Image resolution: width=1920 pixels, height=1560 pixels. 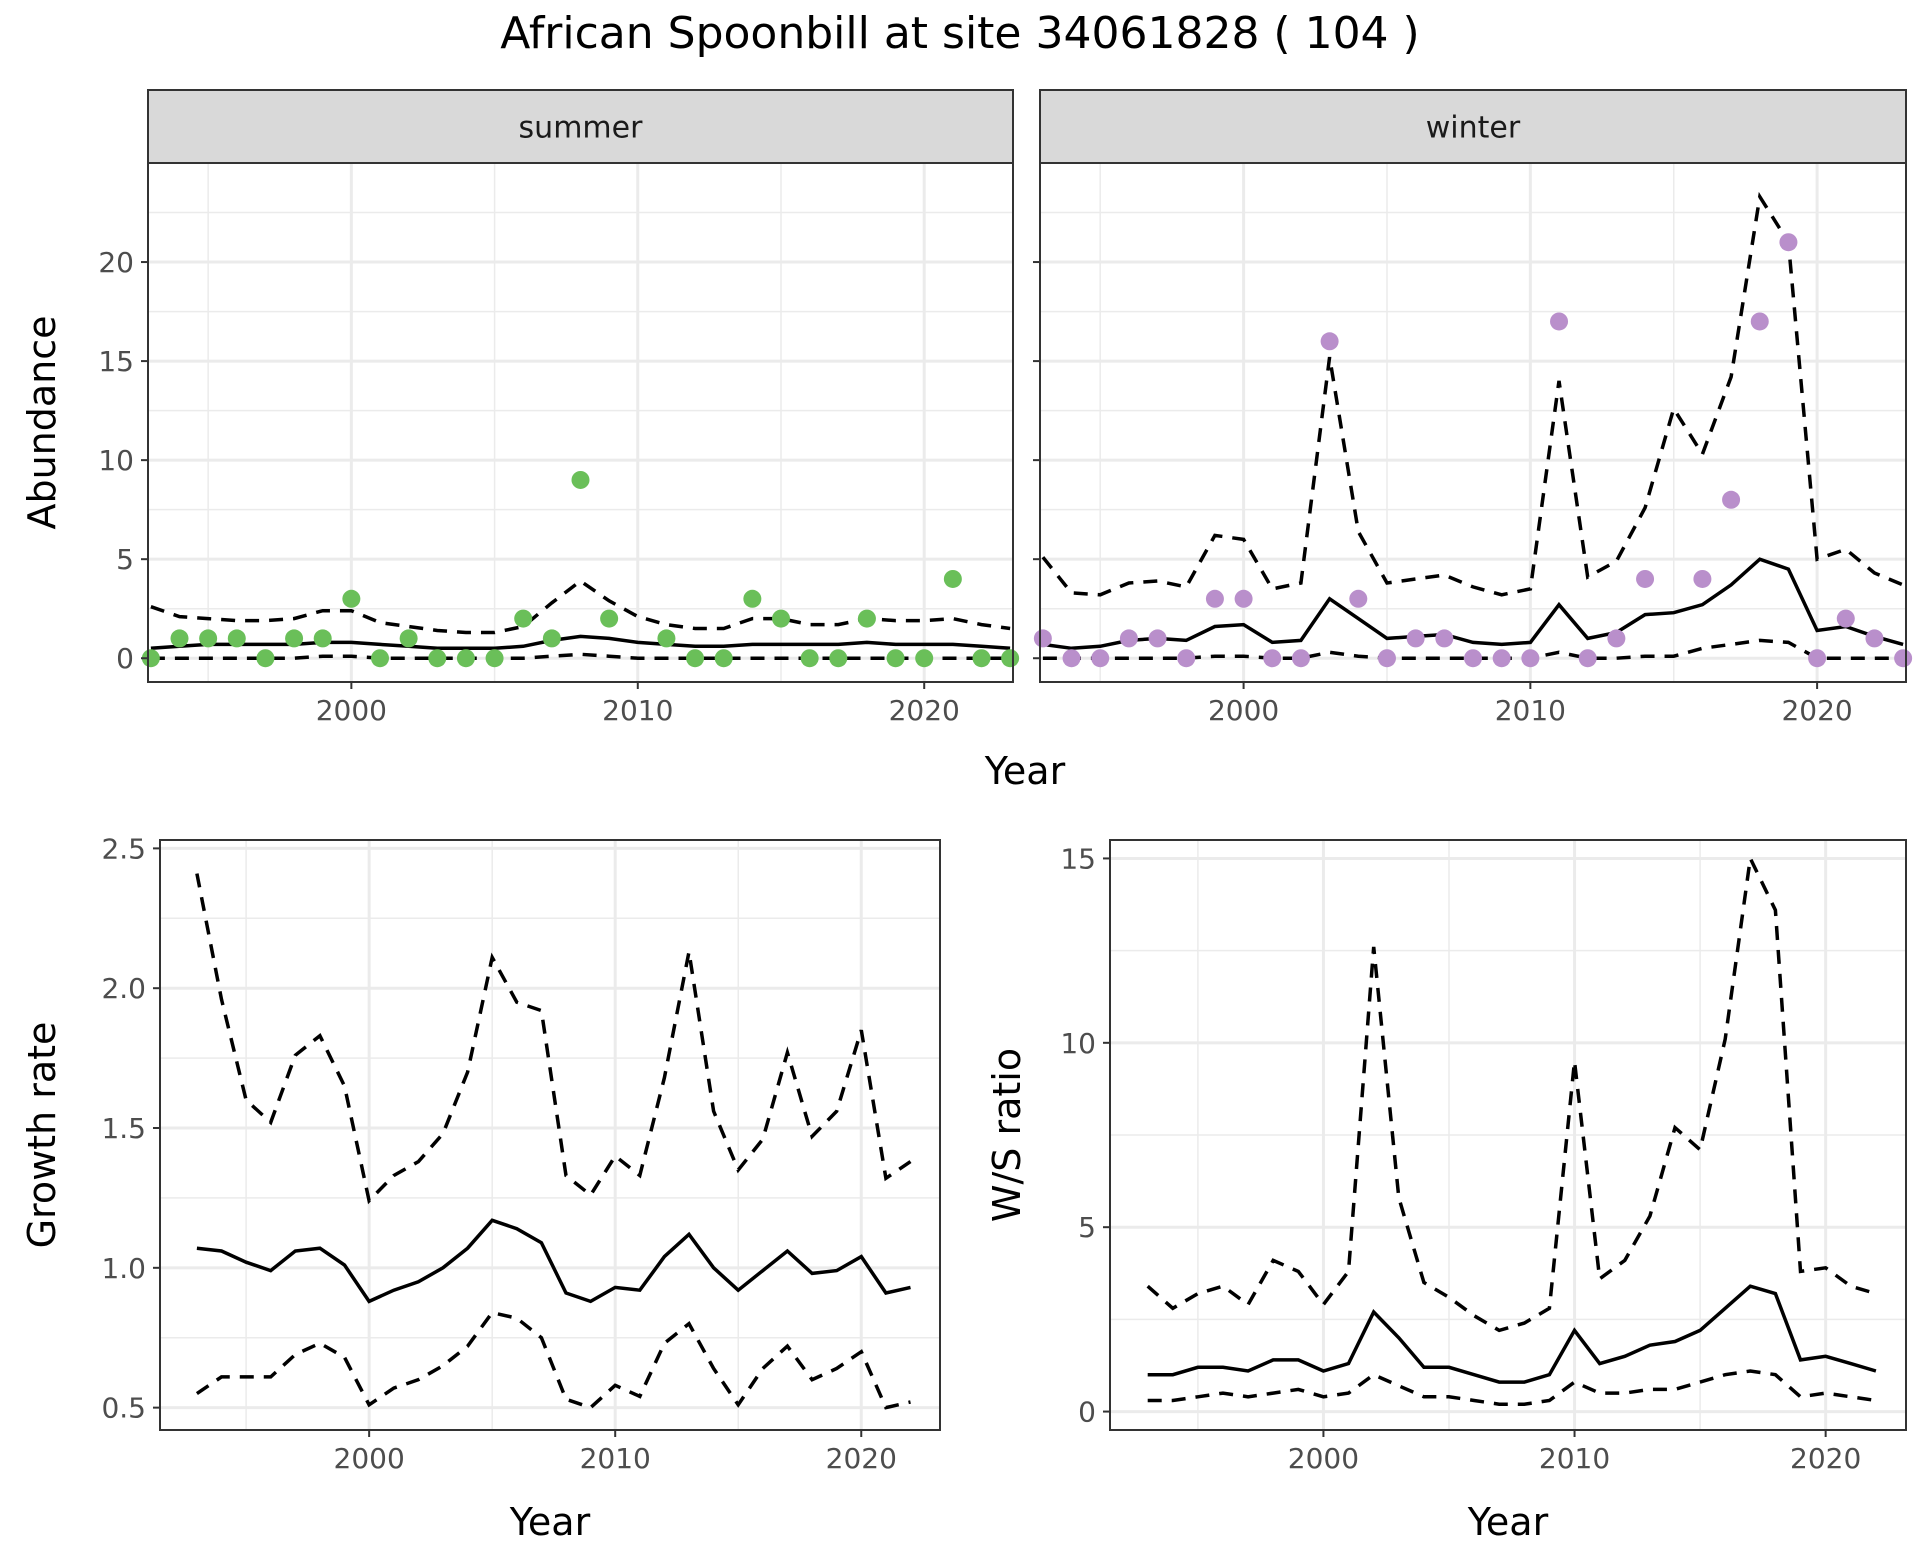 I want to click on y-axis-title: Abundance, so click(x=42, y=422).